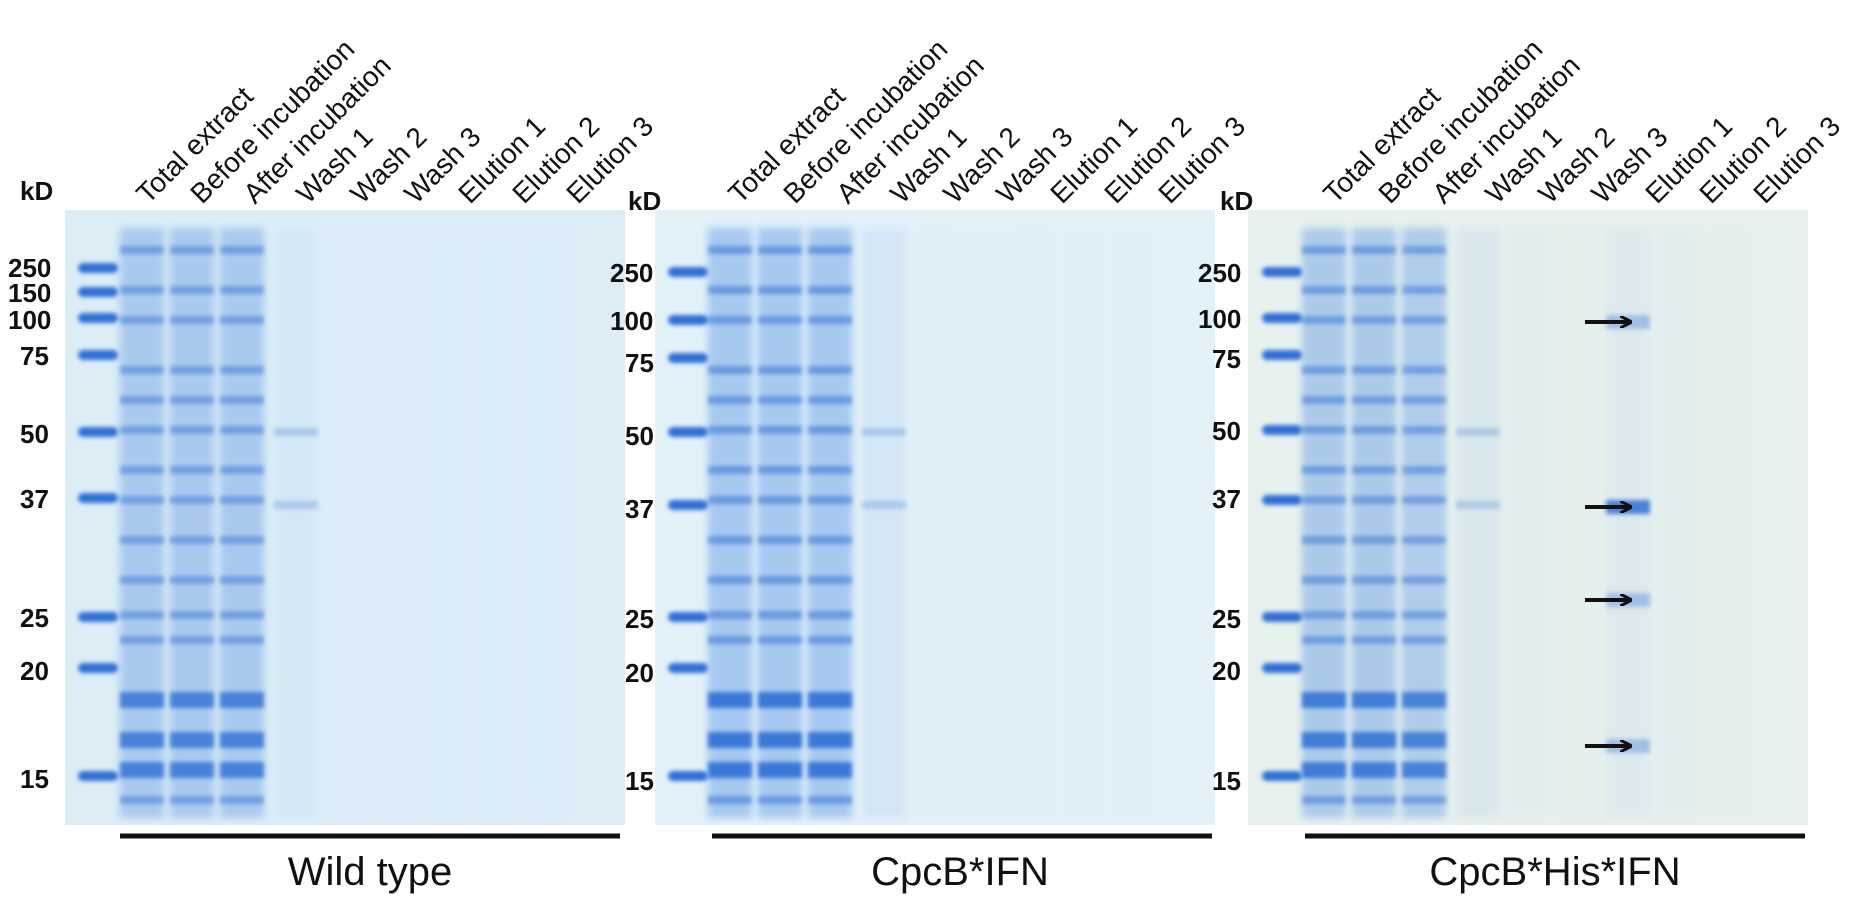 This screenshot has height=898, width=1850. What do you see at coordinates (1226, 499) in the screenshot?
I see `marker-label-37: 37` at bounding box center [1226, 499].